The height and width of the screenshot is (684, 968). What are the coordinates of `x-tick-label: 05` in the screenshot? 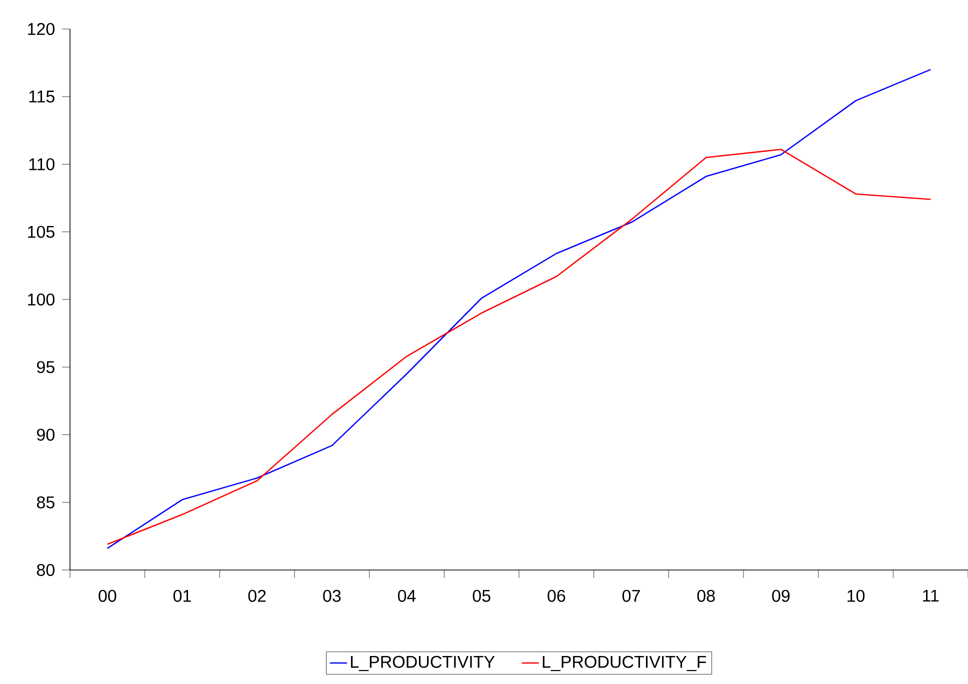 It's located at (481, 596).